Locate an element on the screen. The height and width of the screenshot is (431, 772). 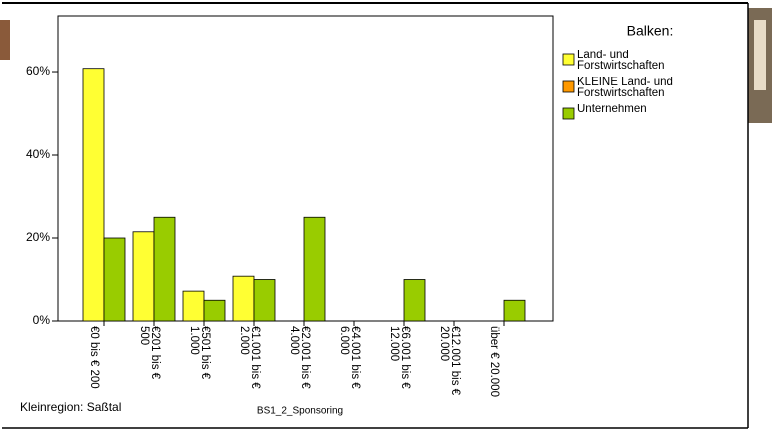
y-tick-label: 20% is located at coordinates (38, 237).